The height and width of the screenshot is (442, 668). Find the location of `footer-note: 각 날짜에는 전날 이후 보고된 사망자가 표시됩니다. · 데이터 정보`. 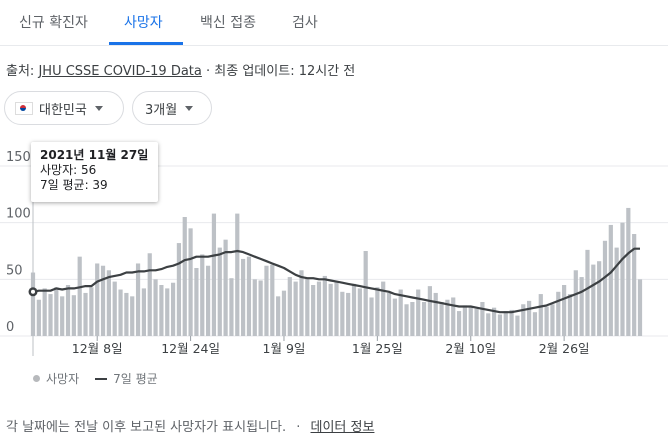

footer-note: 각 날짜에는 전날 이후 보고된 사망자가 표시됩니다. · 데이터 정보 is located at coordinates (190, 425).